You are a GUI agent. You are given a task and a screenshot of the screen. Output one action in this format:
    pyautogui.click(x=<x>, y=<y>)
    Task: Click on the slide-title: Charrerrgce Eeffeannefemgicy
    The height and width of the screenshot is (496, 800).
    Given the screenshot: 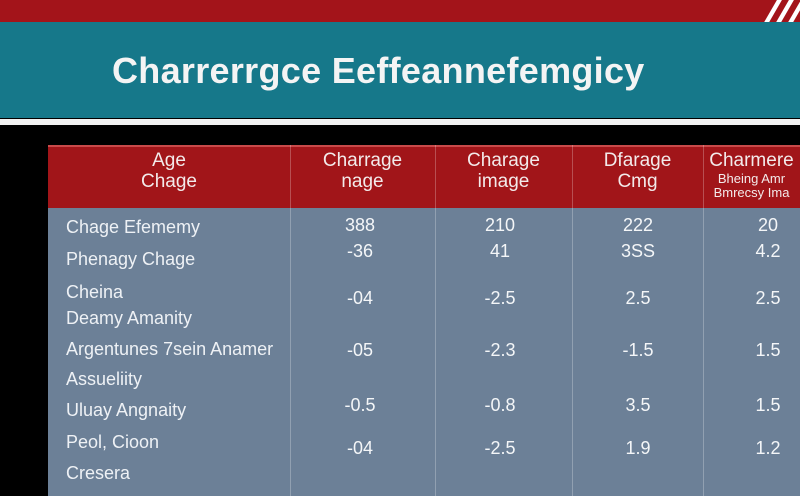 What is the action you would take?
    pyautogui.click(x=378, y=70)
    